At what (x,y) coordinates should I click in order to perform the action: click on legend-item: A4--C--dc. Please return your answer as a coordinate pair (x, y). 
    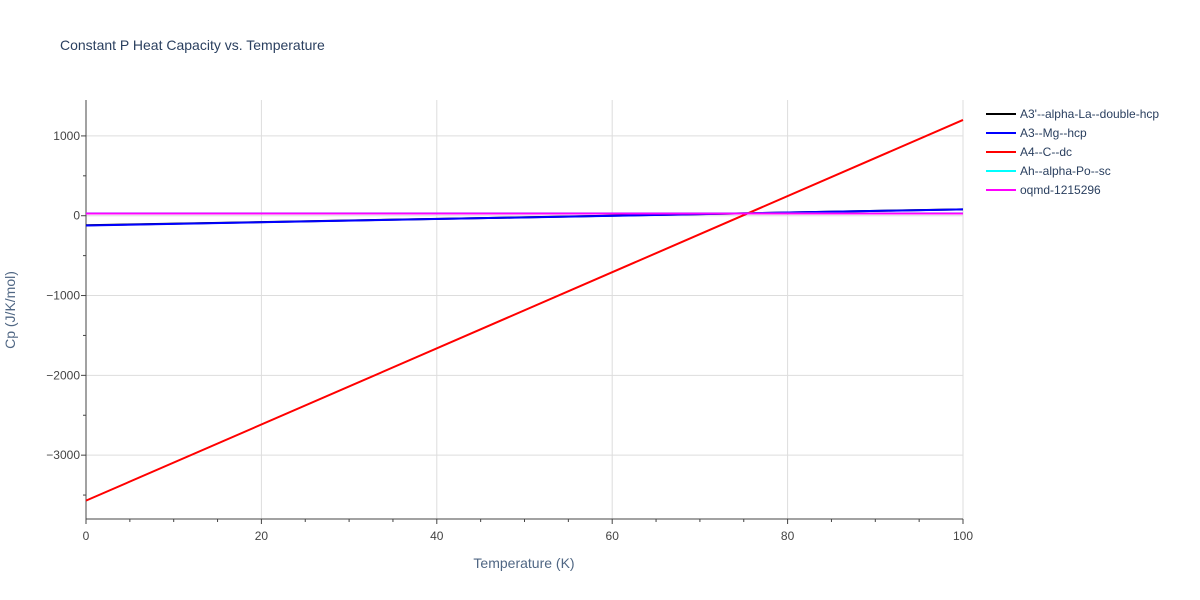
    Looking at the image, I should click on (1029, 152).